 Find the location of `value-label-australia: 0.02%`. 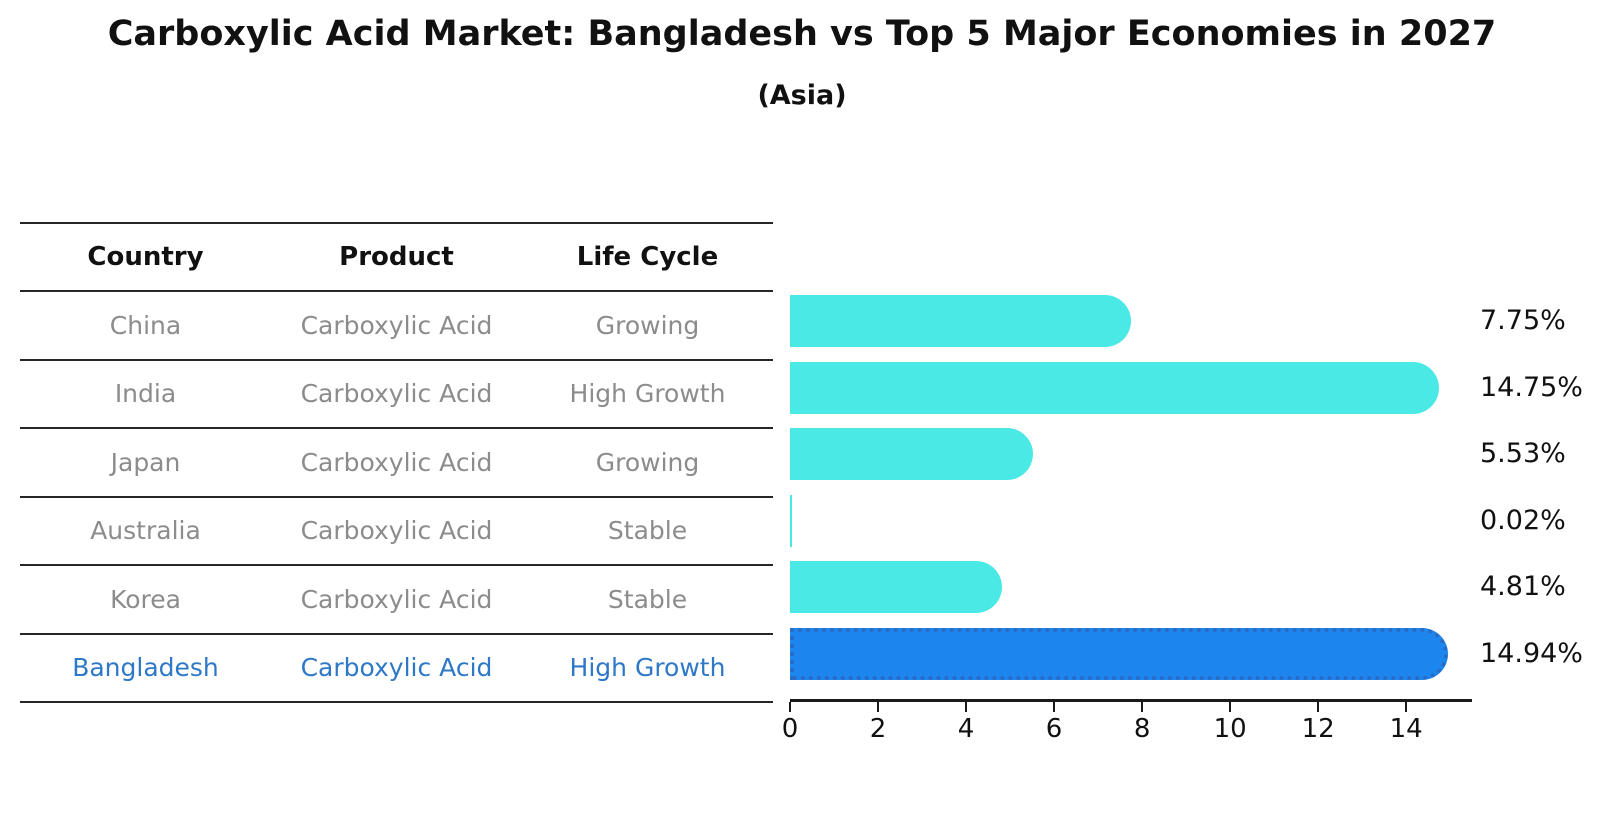

value-label-australia: 0.02% is located at coordinates (1523, 520).